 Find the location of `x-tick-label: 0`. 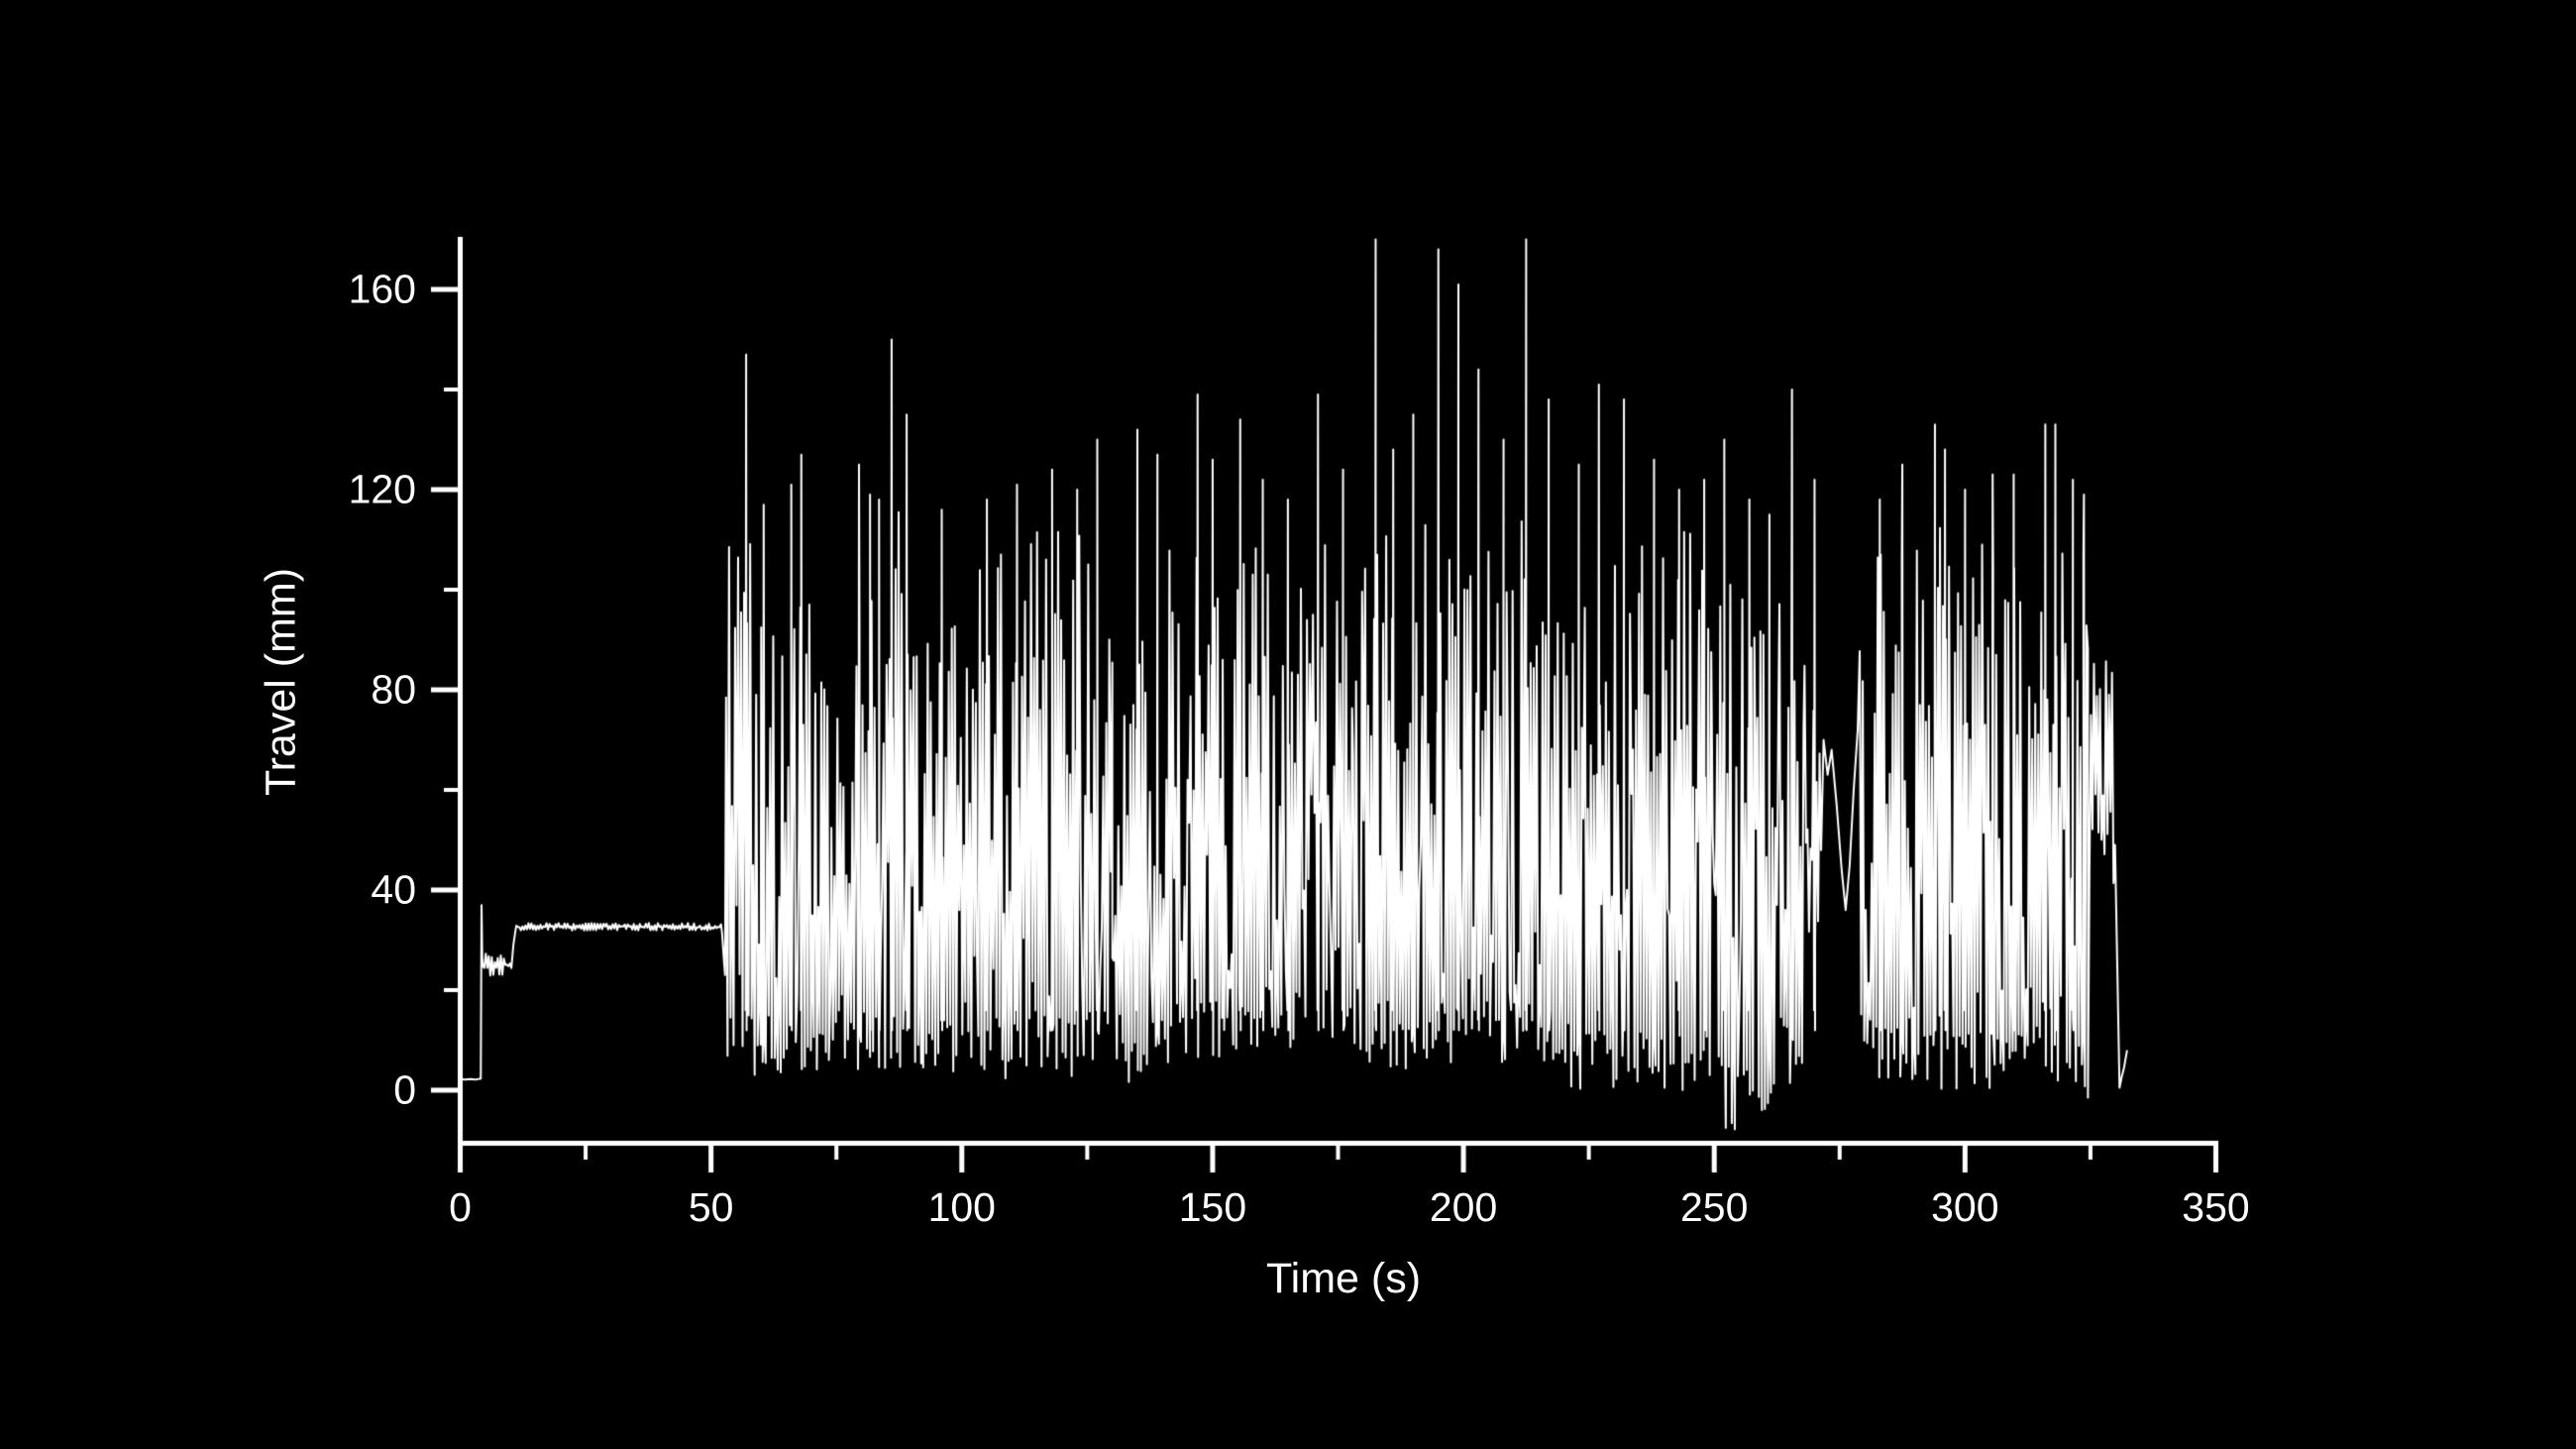

x-tick-label: 0 is located at coordinates (460, 1207).